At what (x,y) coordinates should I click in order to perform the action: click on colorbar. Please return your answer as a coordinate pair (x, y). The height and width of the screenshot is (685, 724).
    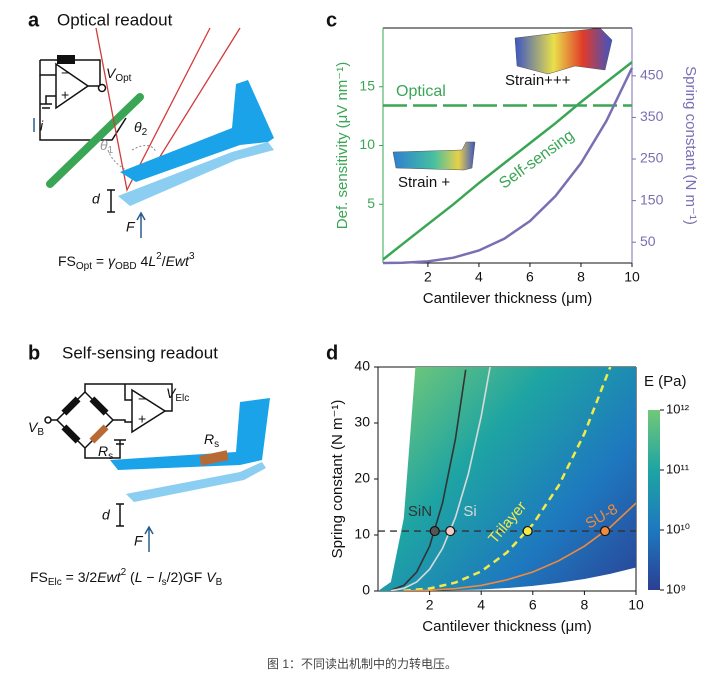
    Looking at the image, I should click on (654, 500).